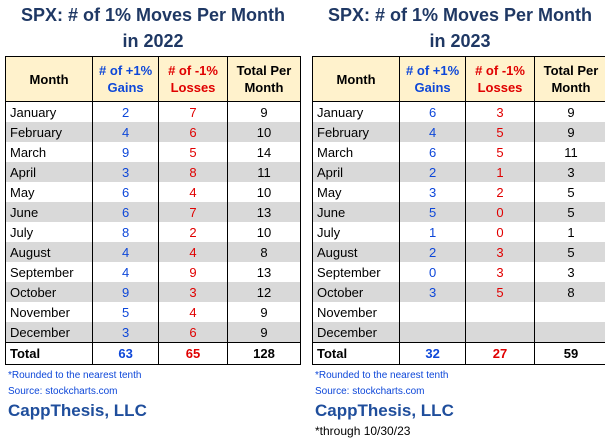 The height and width of the screenshot is (441, 605). I want to click on column-header: Month, so click(356, 79).